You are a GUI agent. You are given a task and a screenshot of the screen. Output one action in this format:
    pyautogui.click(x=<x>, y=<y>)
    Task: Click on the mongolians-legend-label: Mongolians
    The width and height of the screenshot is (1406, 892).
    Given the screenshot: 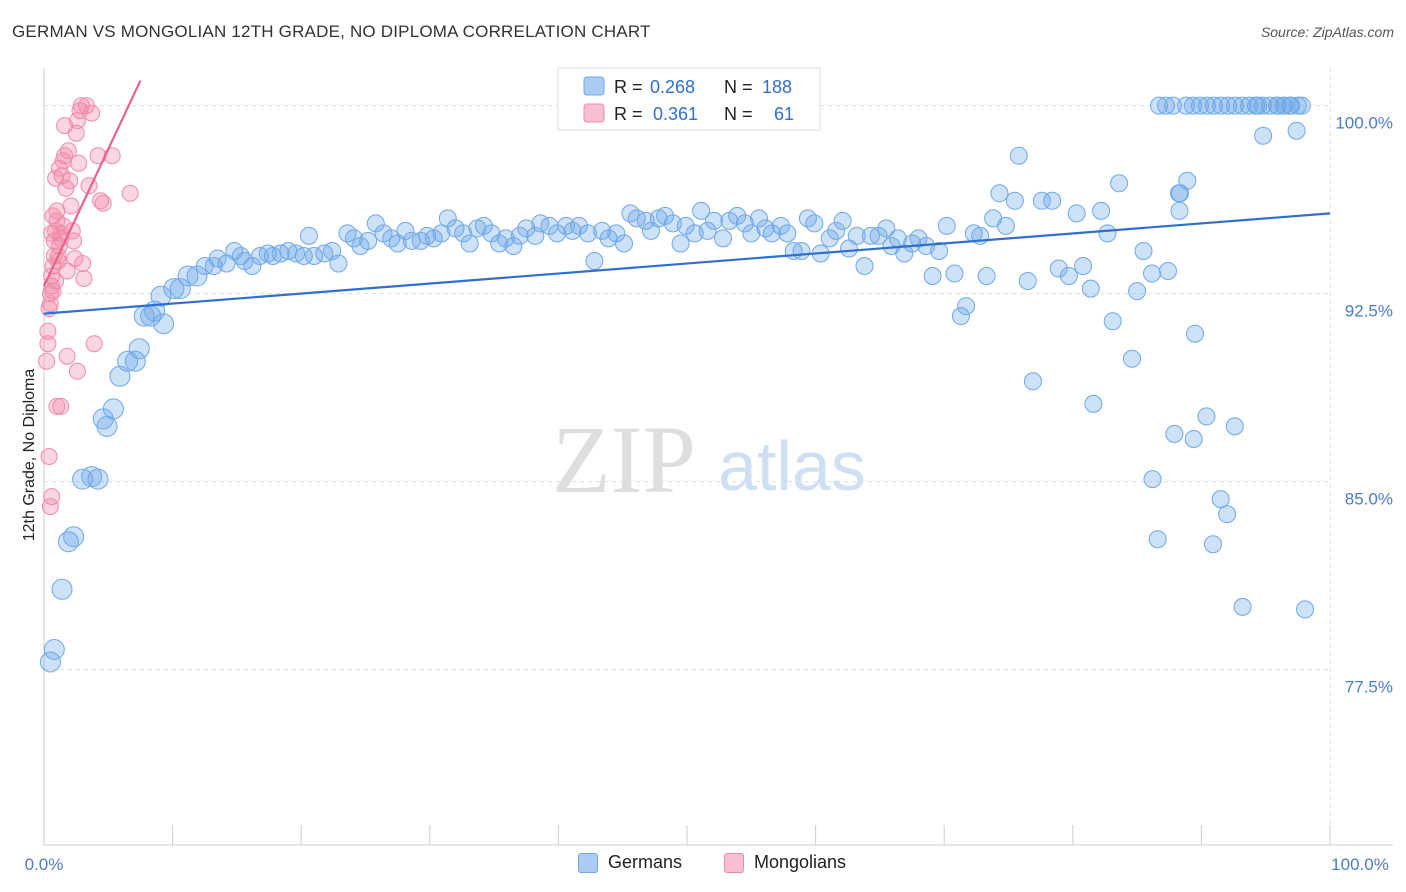 What is the action you would take?
    pyautogui.click(x=800, y=862)
    